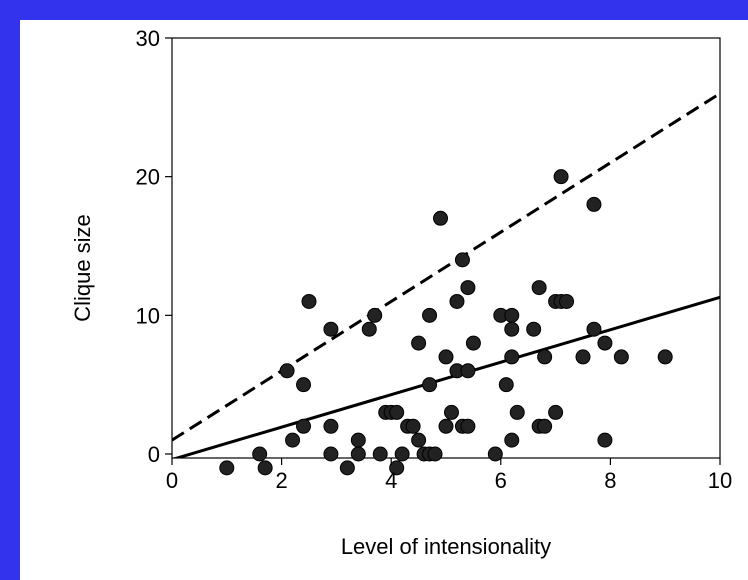 The height and width of the screenshot is (580, 748). I want to click on y-axis-title: Clique size, so click(82, 268).